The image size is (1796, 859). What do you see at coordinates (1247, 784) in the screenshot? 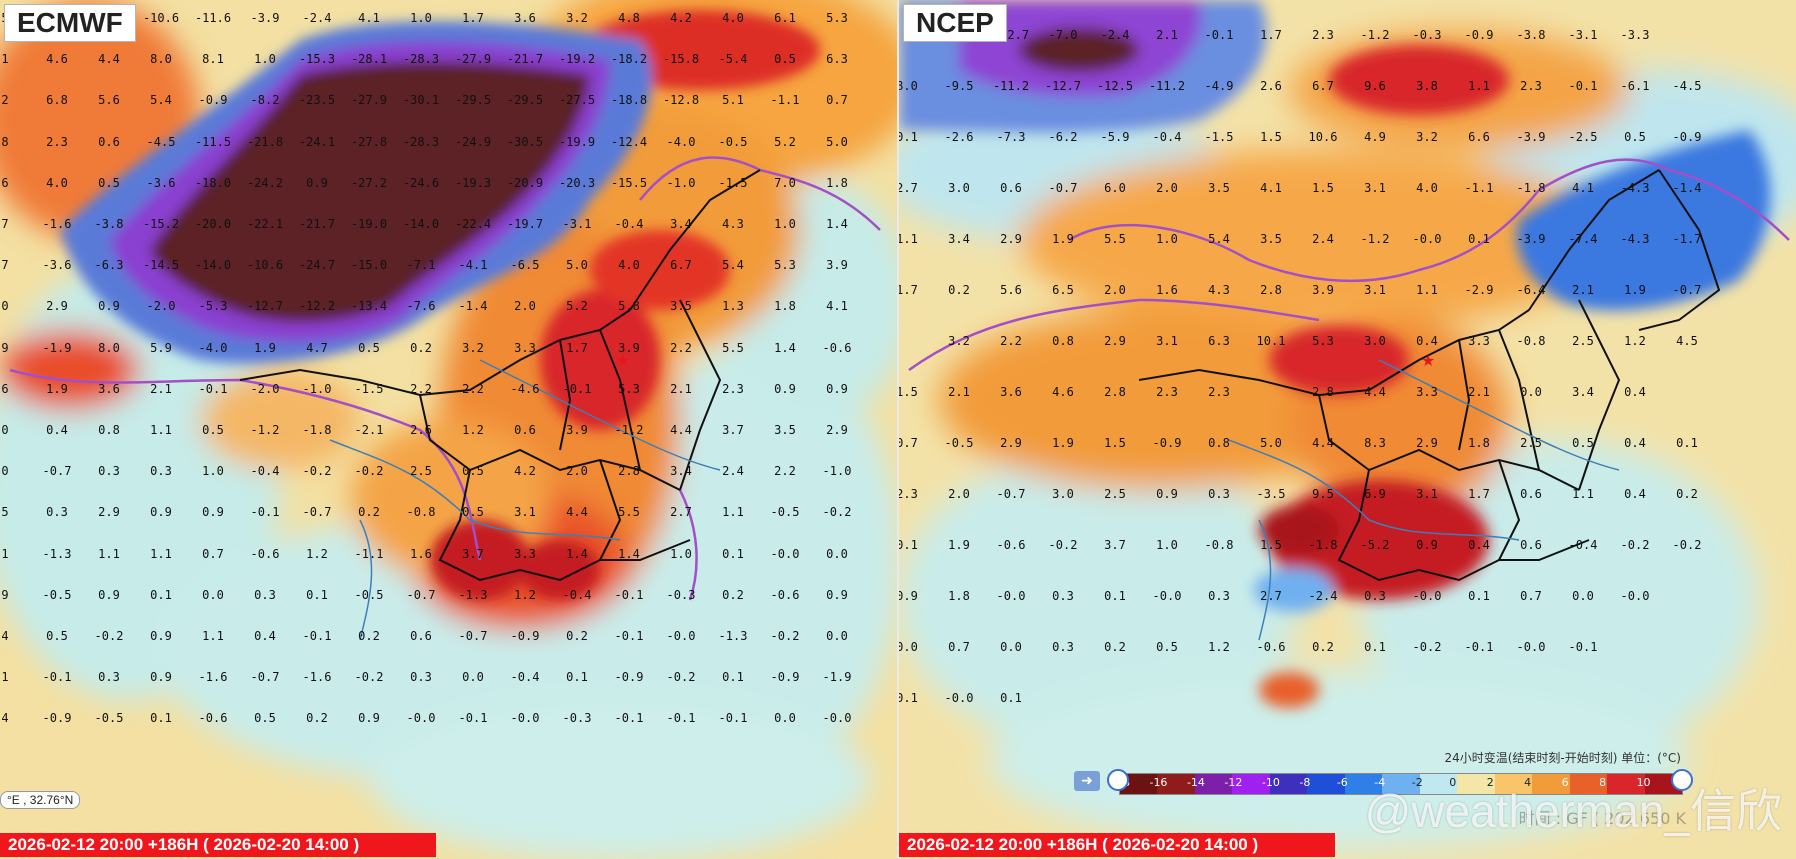
I see `colorbar-segment: -12` at bounding box center [1247, 784].